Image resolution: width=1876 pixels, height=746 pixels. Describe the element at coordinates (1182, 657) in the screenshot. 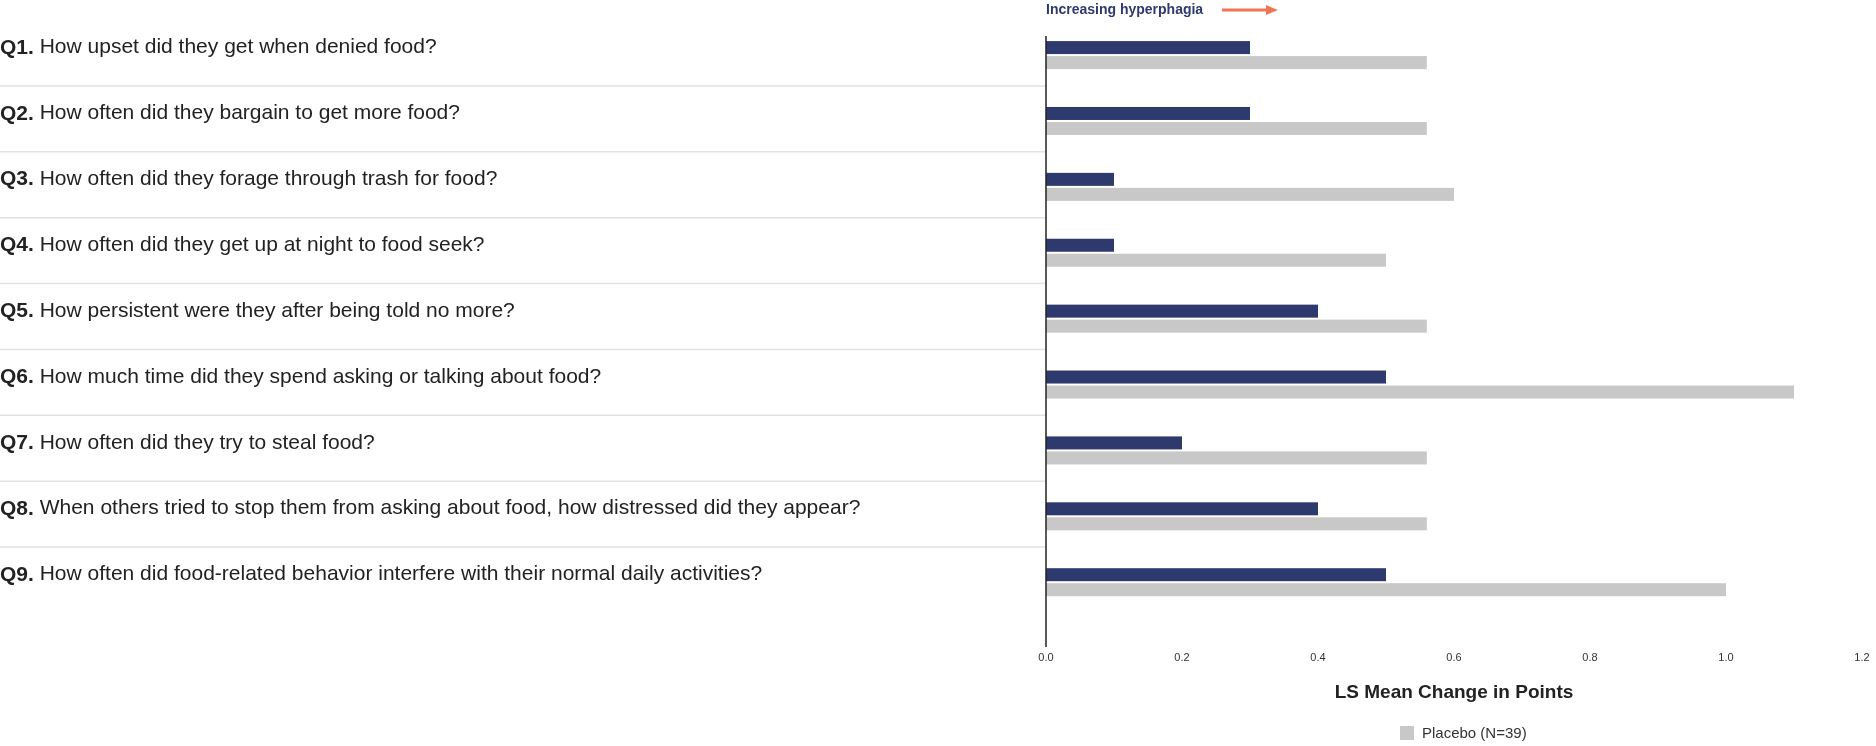

I see `x-tick-label: 0.2` at that location.